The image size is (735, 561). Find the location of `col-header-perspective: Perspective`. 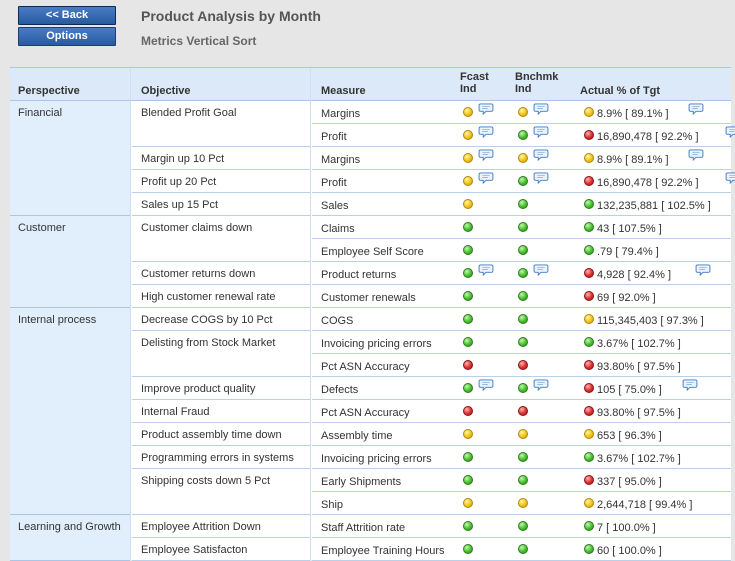

col-header-perspective: Perspective is located at coordinates (49, 91).